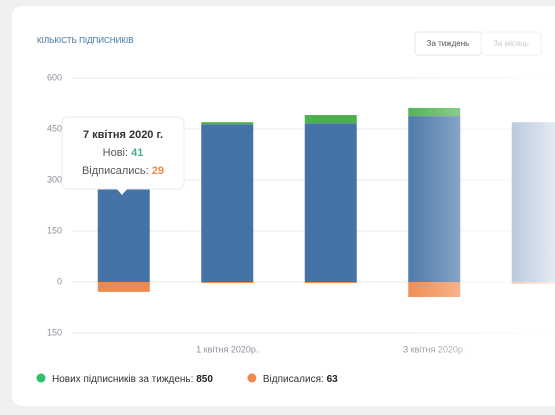 Image resolution: width=555 pixels, height=415 pixels. I want to click on tooltip-row: Відписались: 29, so click(123, 171).